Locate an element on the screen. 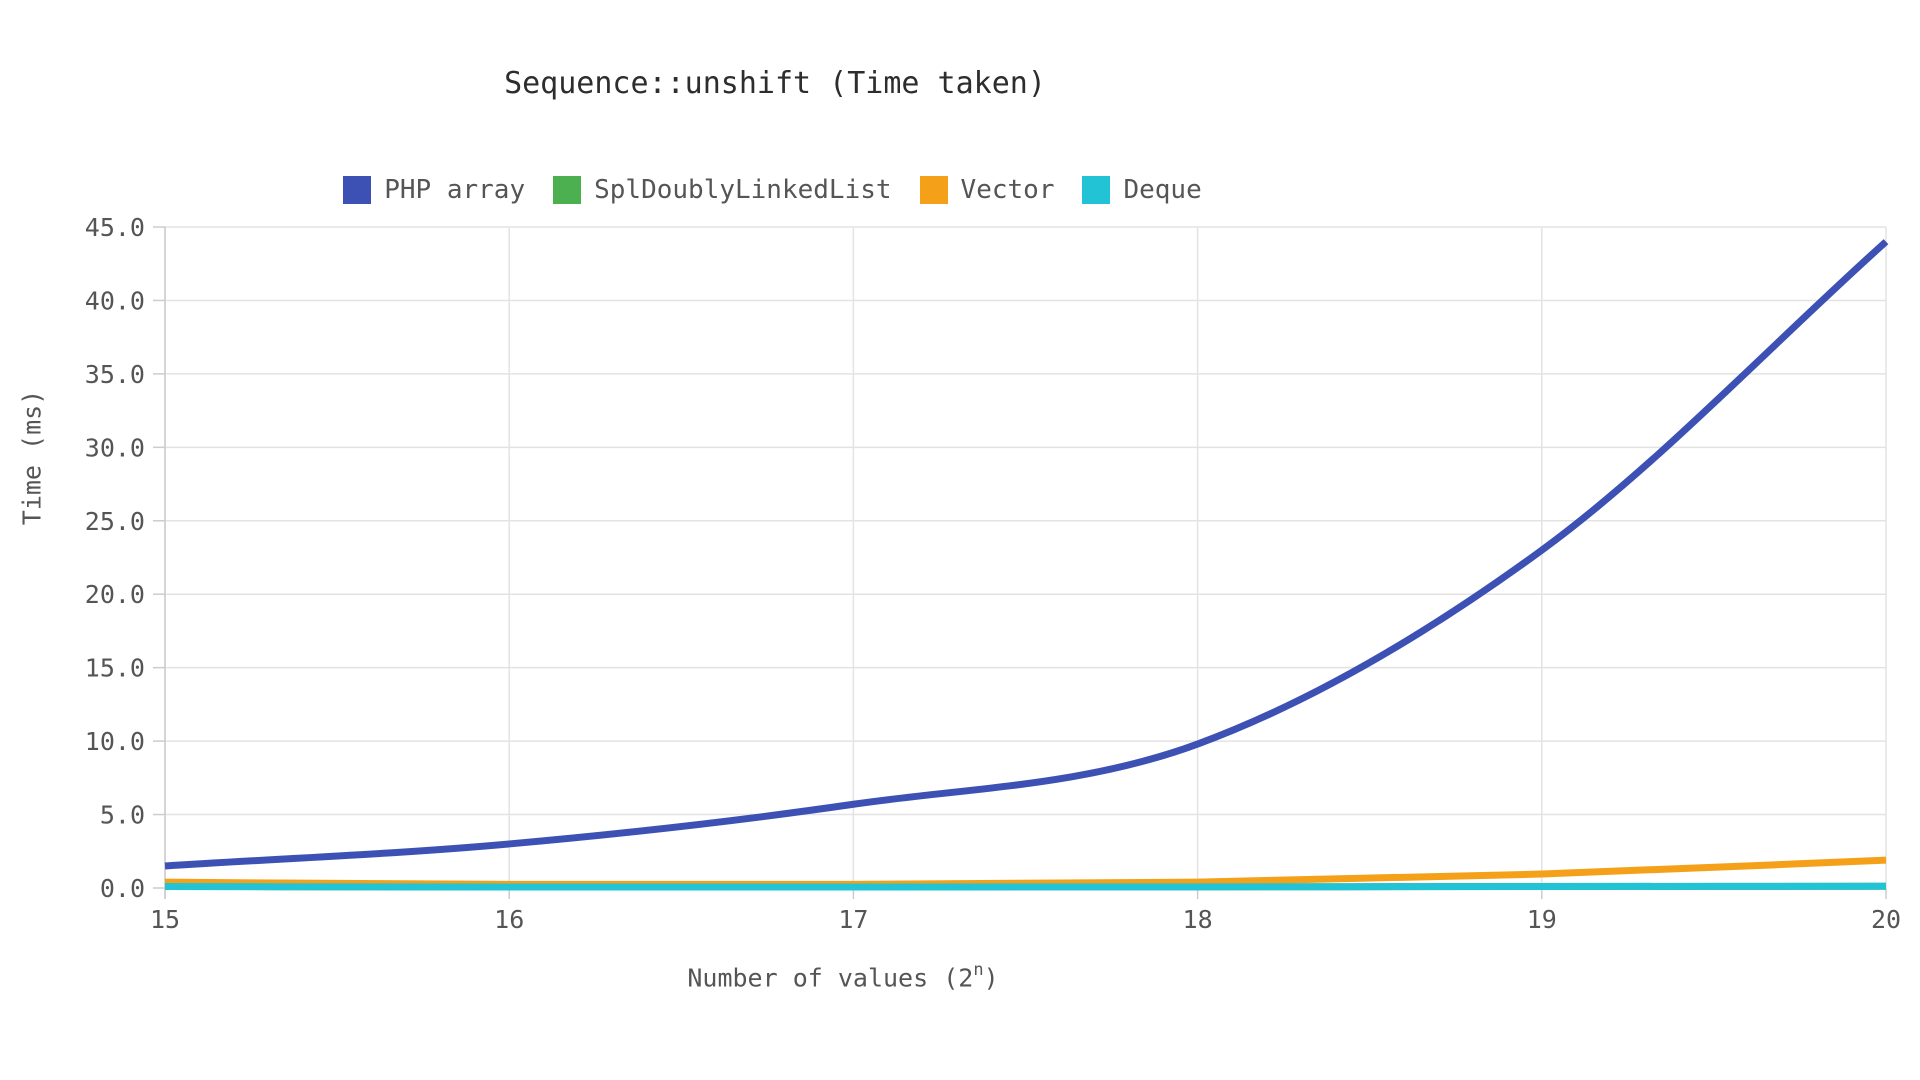 The width and height of the screenshot is (1920, 1080). x-tick-label: 20 is located at coordinates (1886, 919).